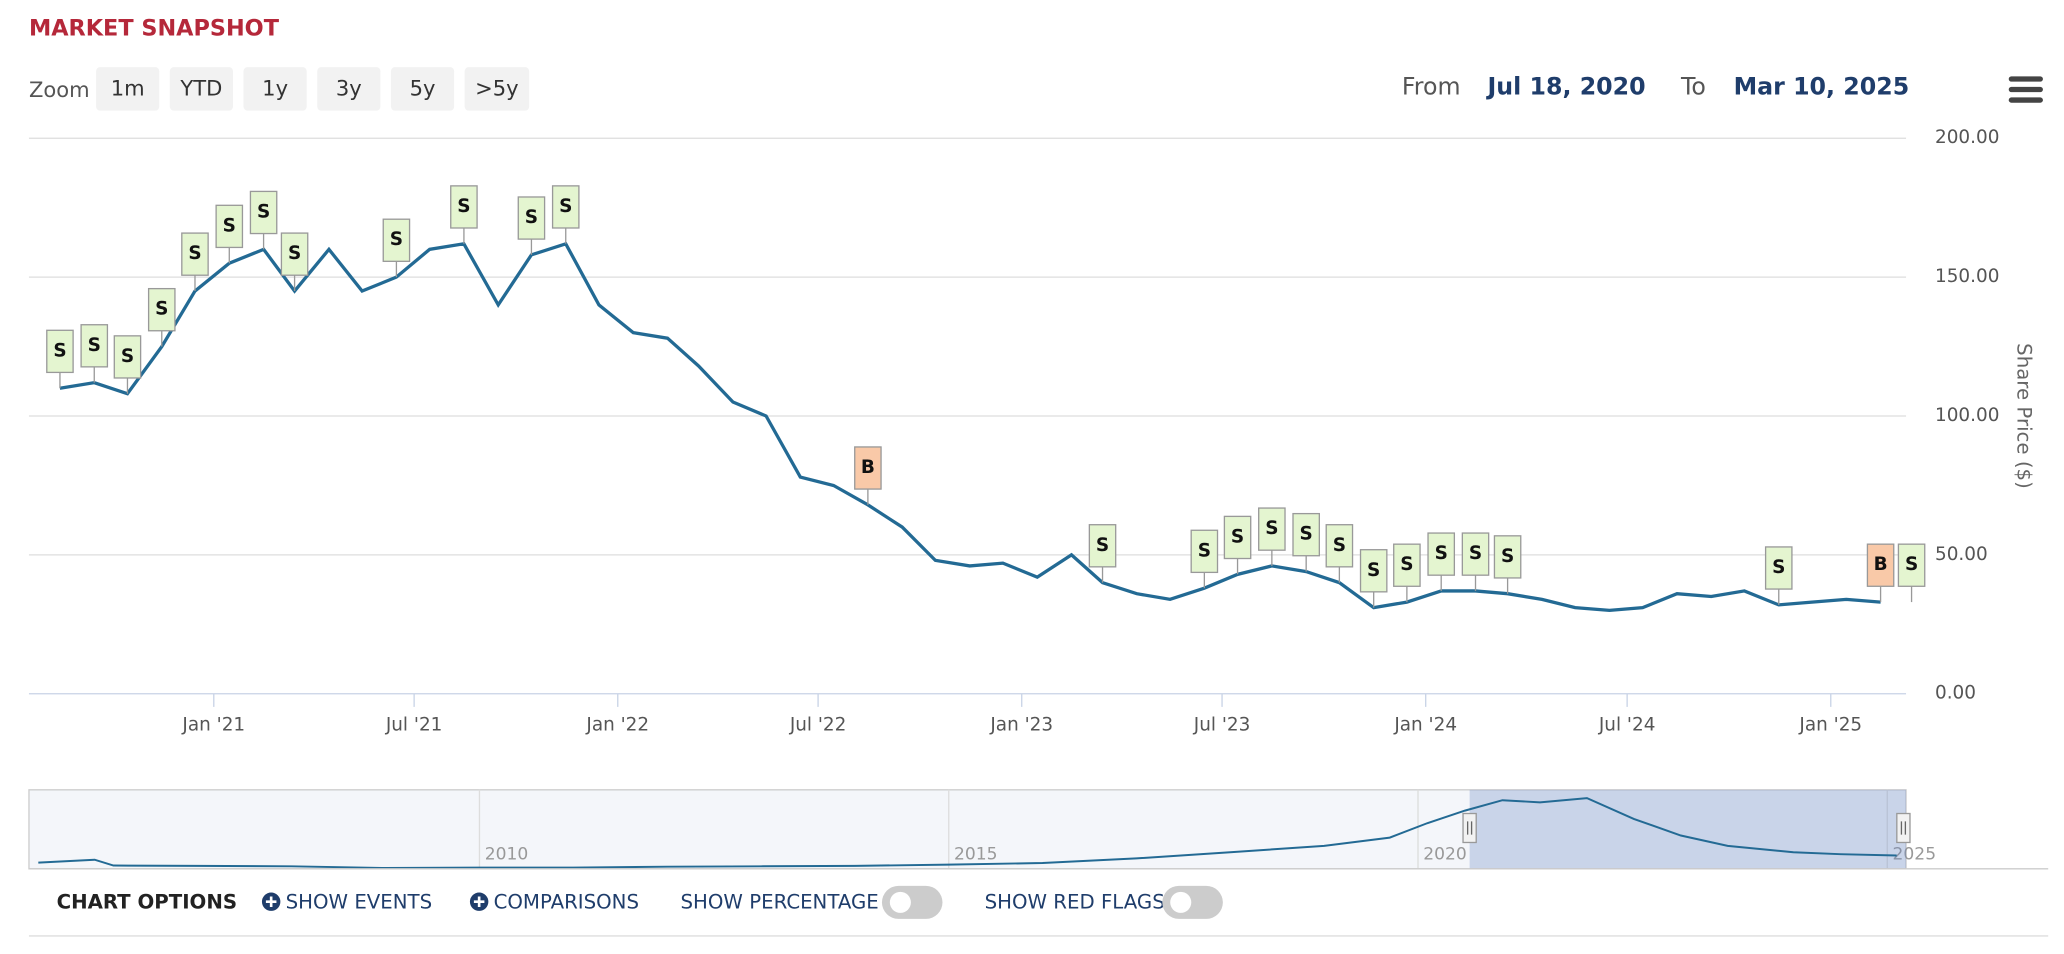  What do you see at coordinates (154, 28) in the screenshot?
I see `widget-title: MARKET SNAPSHOT` at bounding box center [154, 28].